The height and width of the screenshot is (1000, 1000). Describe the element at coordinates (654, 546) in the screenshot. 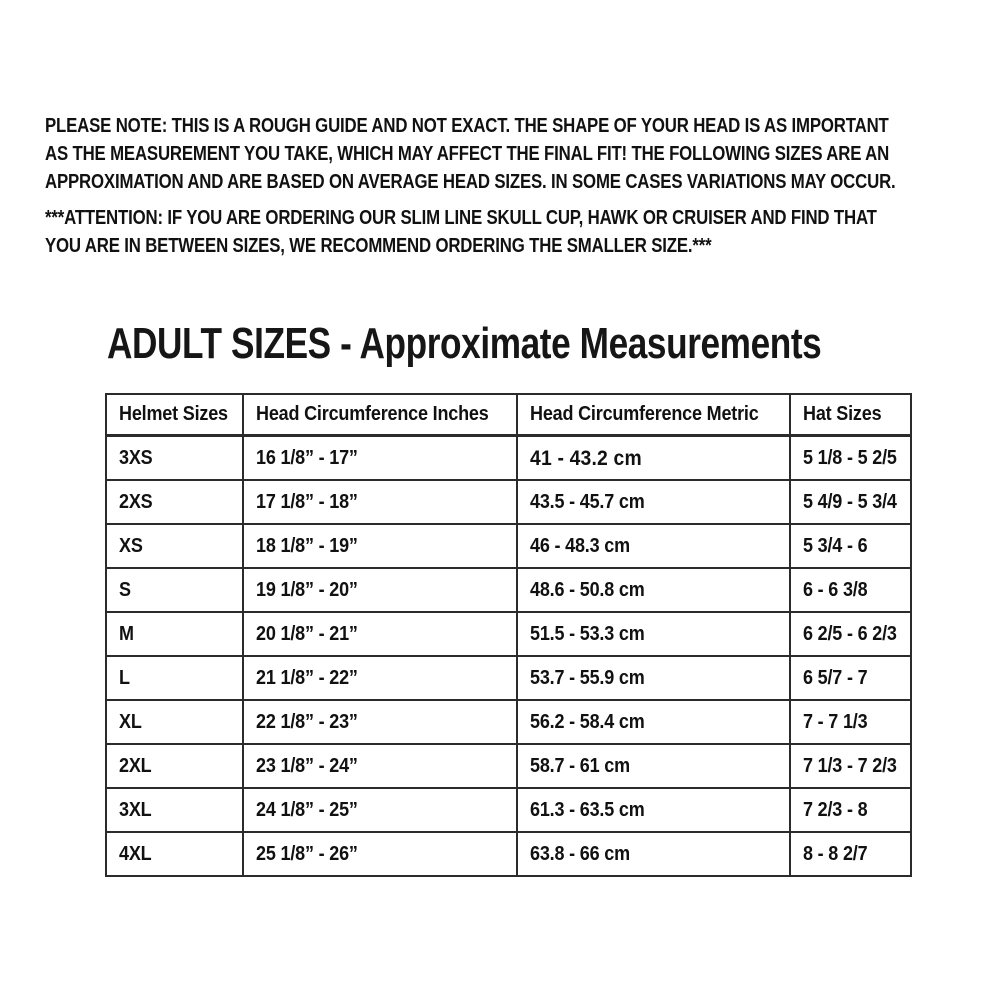

I see `metric-cell: 46 - 48.3 cm` at that location.